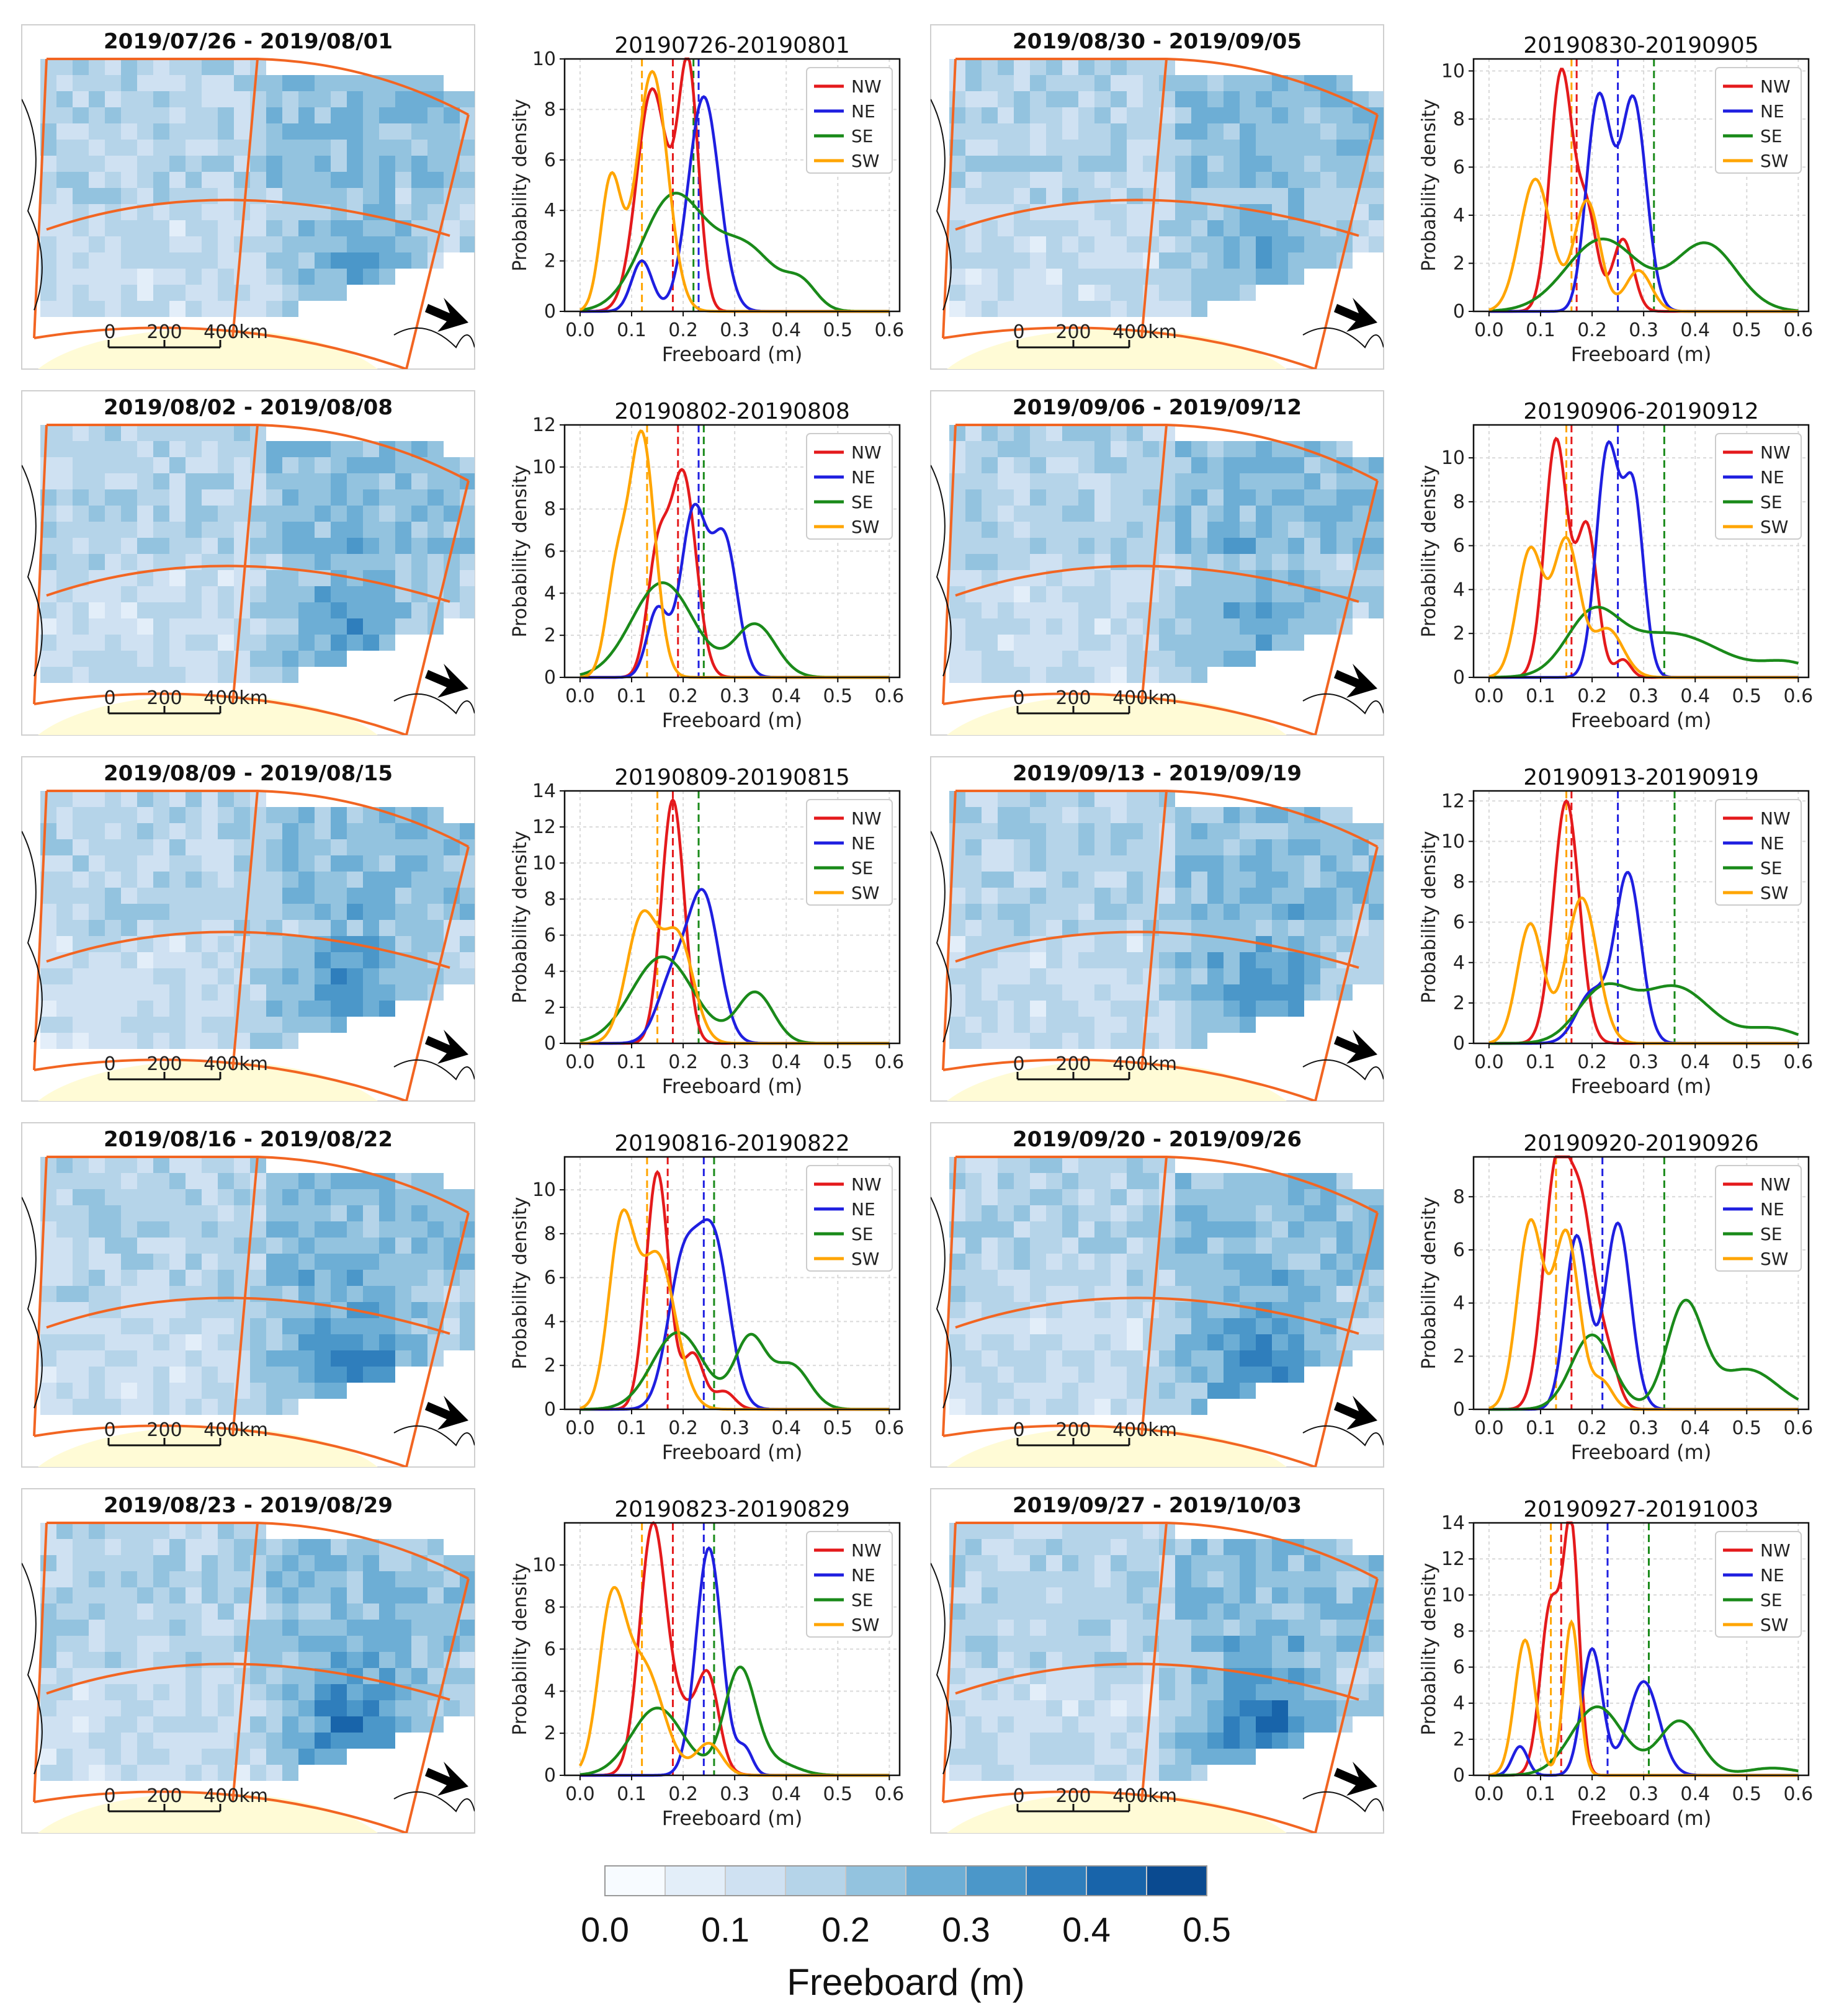 The height and width of the screenshot is (2016, 1839). Describe the element at coordinates (1771, 136) in the screenshot. I see `legend-label: SE` at that location.